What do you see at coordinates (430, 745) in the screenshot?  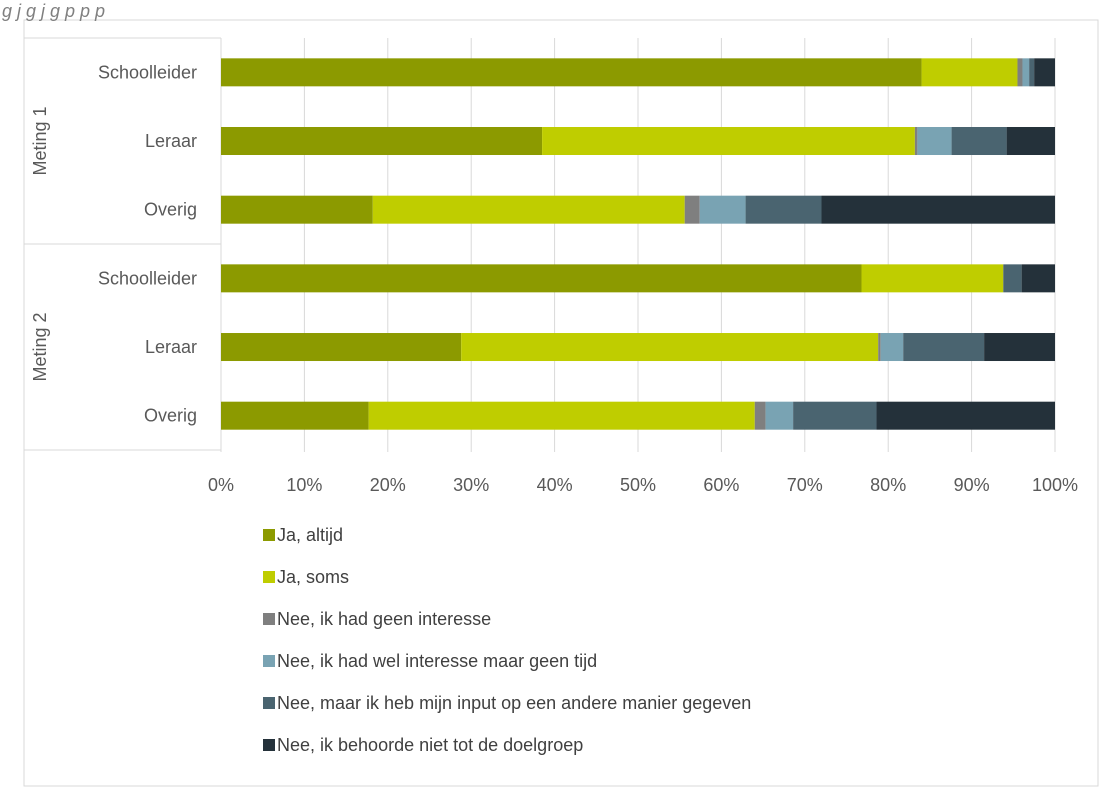 I see `legend-label: Nee, ik behoorde niet tot de doelgroep` at bounding box center [430, 745].